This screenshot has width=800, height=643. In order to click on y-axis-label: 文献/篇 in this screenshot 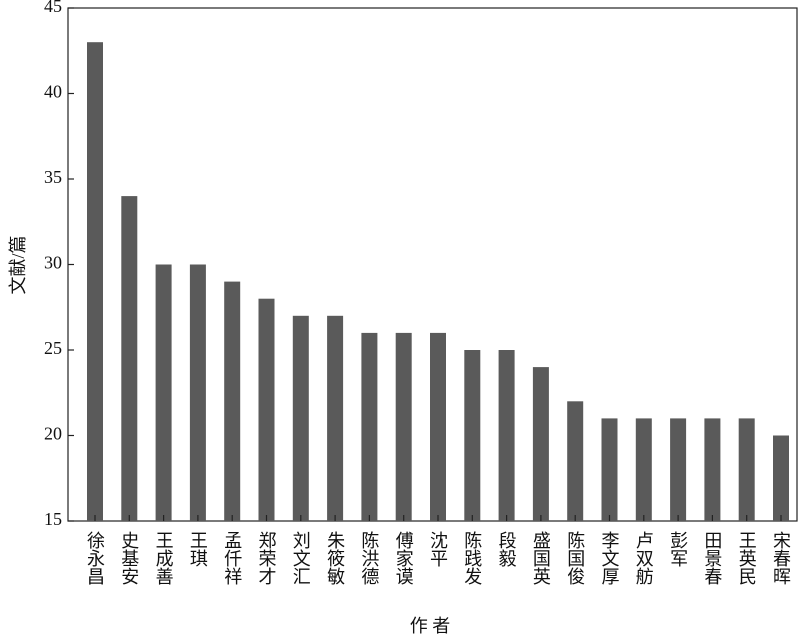, I will do `click(18, 264)`.